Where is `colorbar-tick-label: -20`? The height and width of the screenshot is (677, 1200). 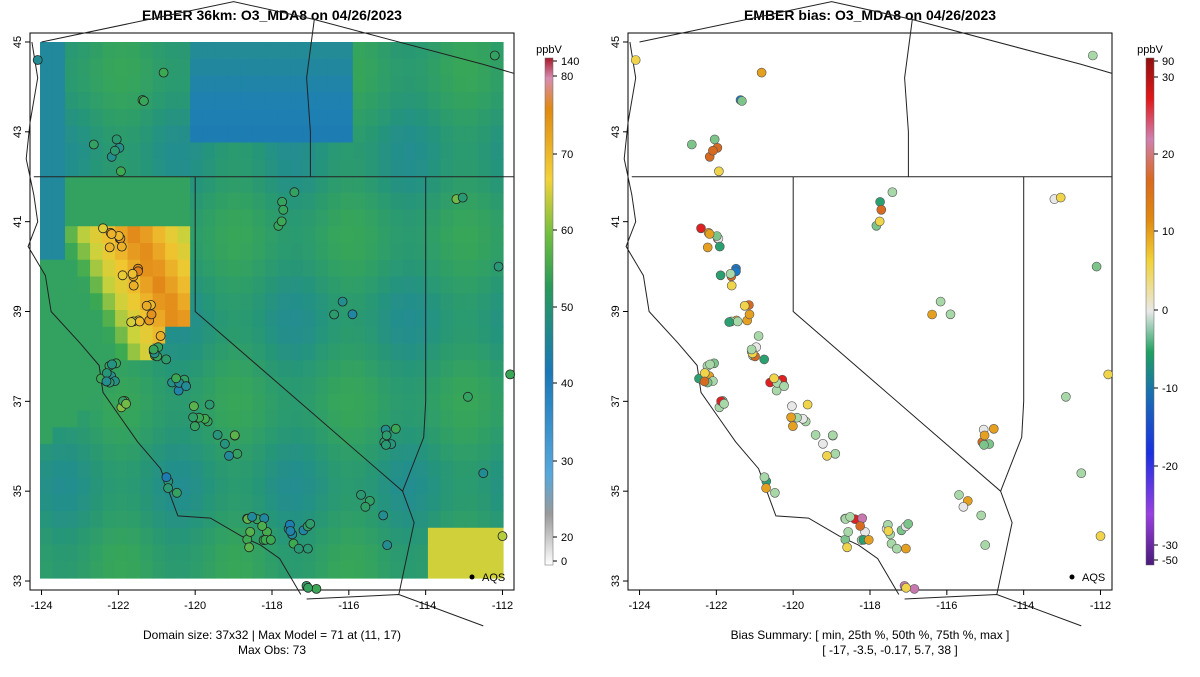
colorbar-tick-label: -20 is located at coordinates (1170, 467).